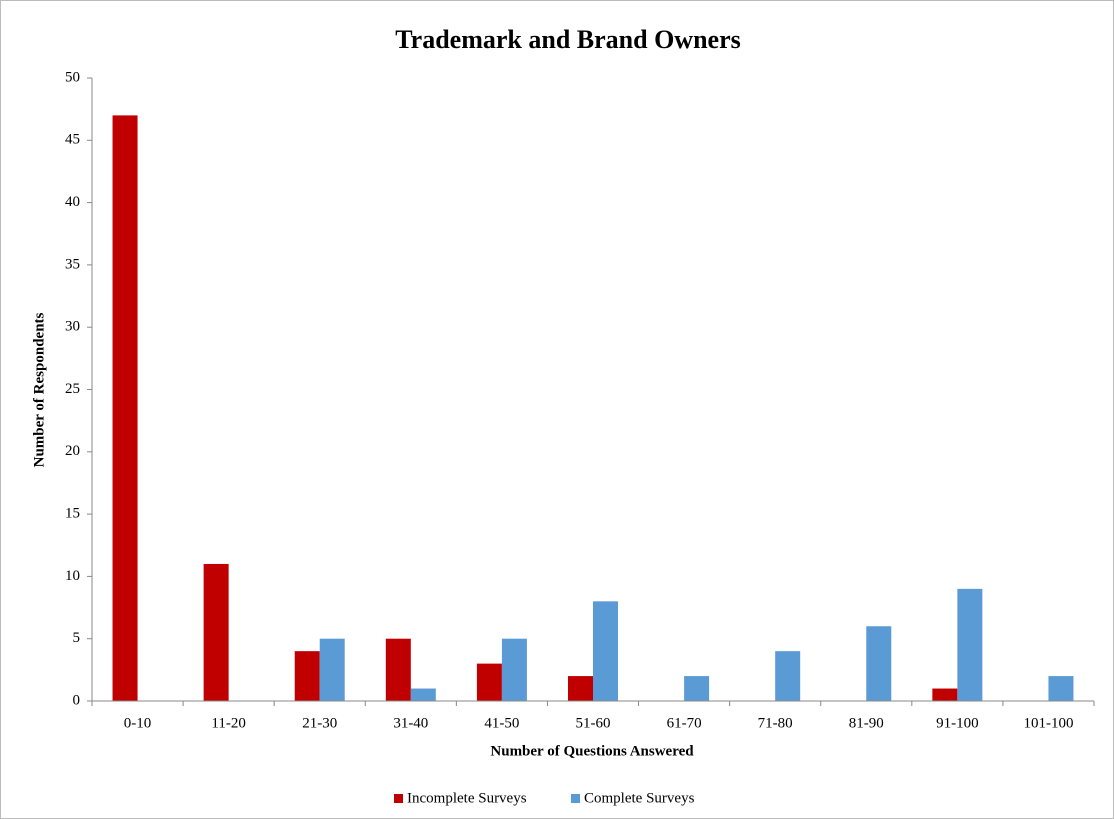 Image resolution: width=1114 pixels, height=819 pixels. I want to click on y-tick-label: 50, so click(72, 77).